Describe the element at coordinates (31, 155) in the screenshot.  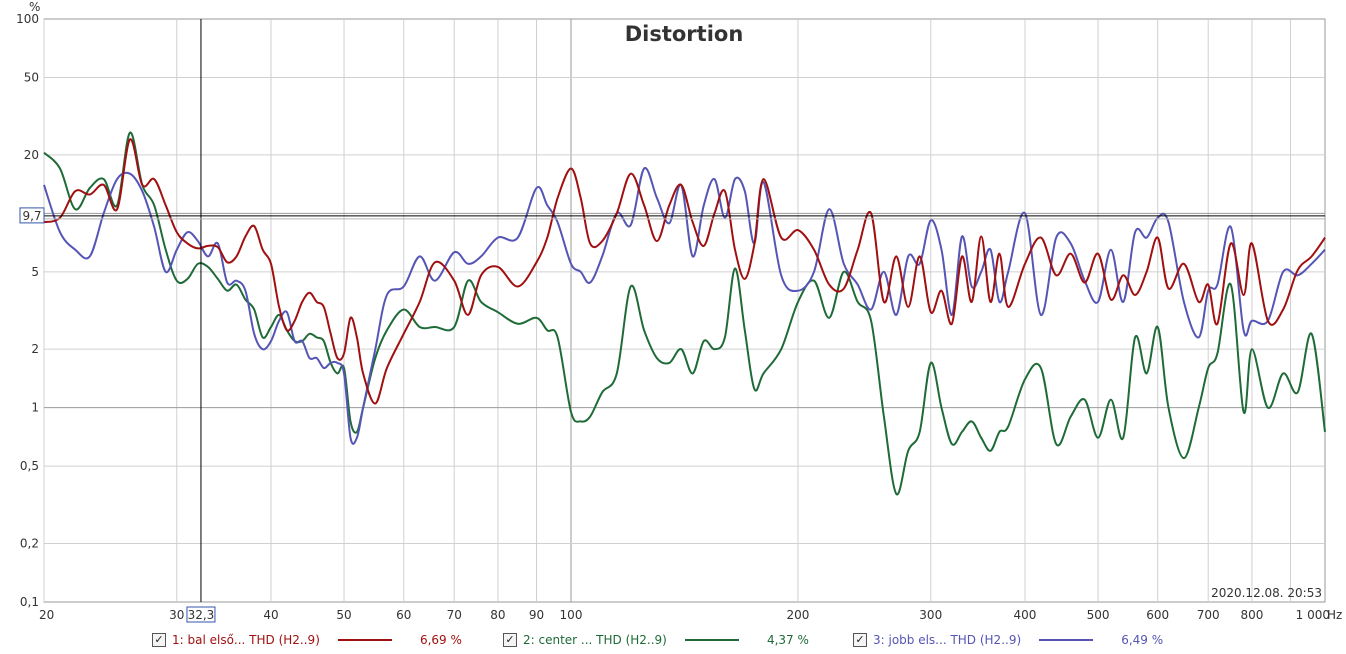
I see `y-tick-label: 20` at that location.